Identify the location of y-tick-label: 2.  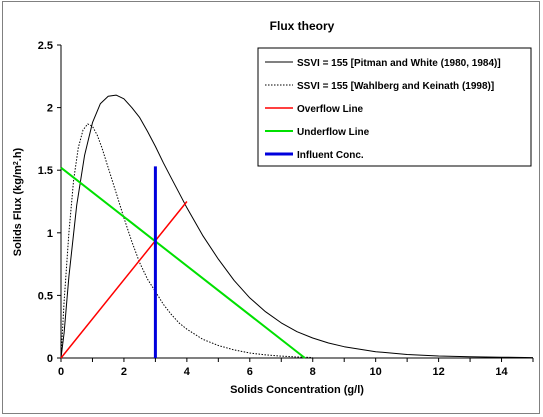
(50, 109).